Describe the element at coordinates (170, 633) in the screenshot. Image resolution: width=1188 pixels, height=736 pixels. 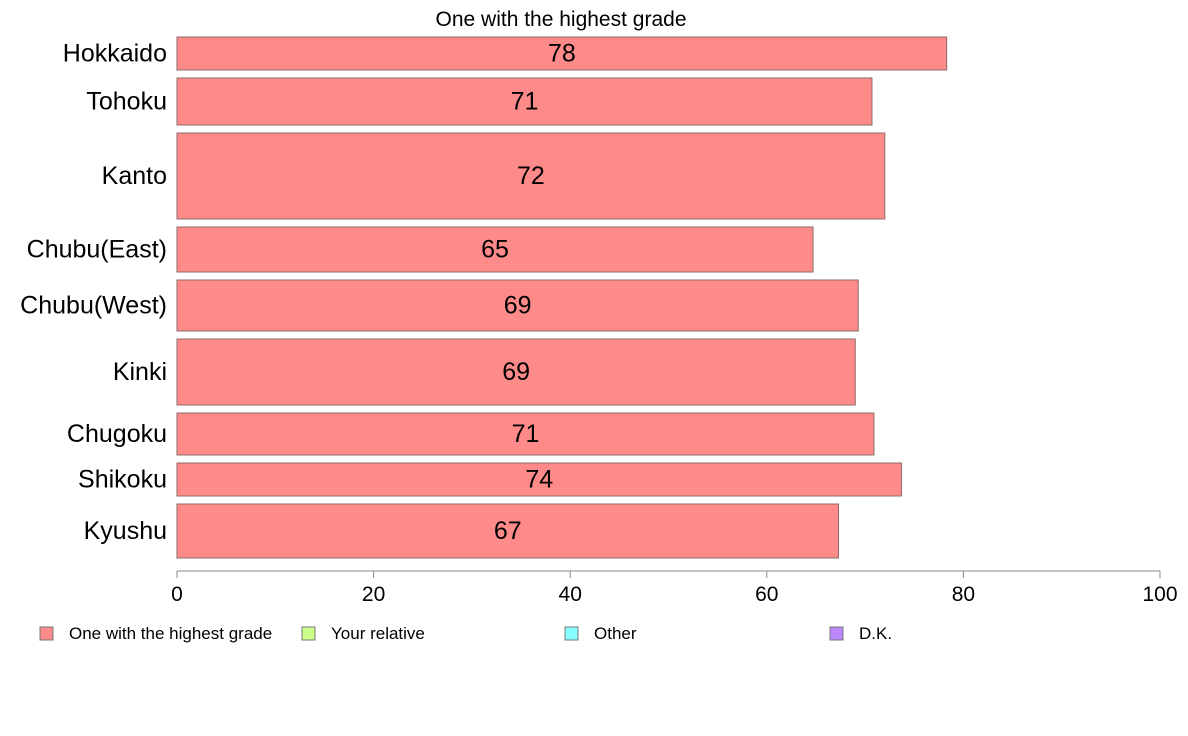
I see `legend-label: One with the highest grade` at that location.